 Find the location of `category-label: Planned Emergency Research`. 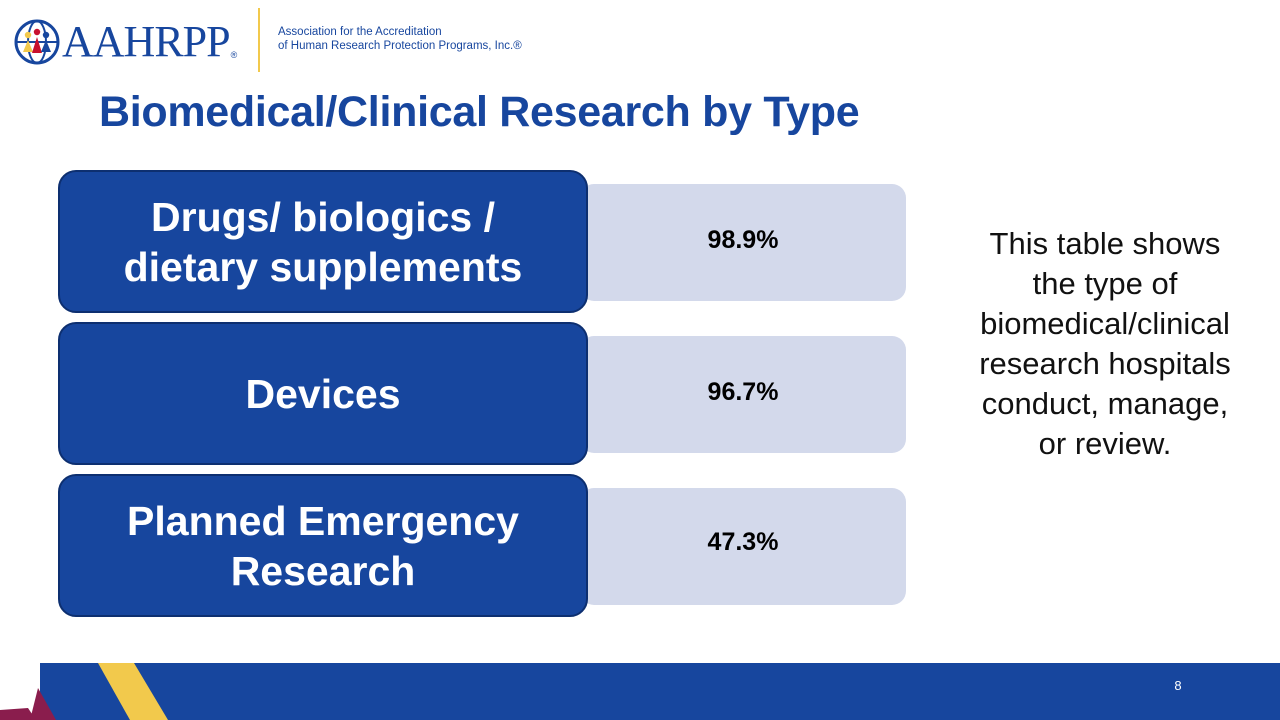

category-label: Planned Emergency Research is located at coordinates (323, 546).